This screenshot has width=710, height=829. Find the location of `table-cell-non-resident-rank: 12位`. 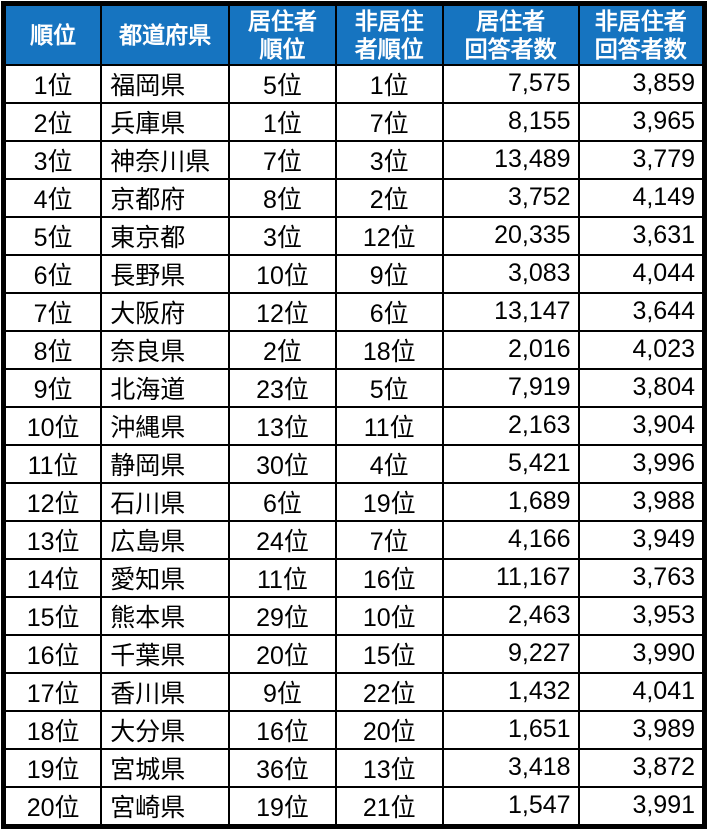

table-cell-non-resident-rank: 12位 is located at coordinates (389, 235).